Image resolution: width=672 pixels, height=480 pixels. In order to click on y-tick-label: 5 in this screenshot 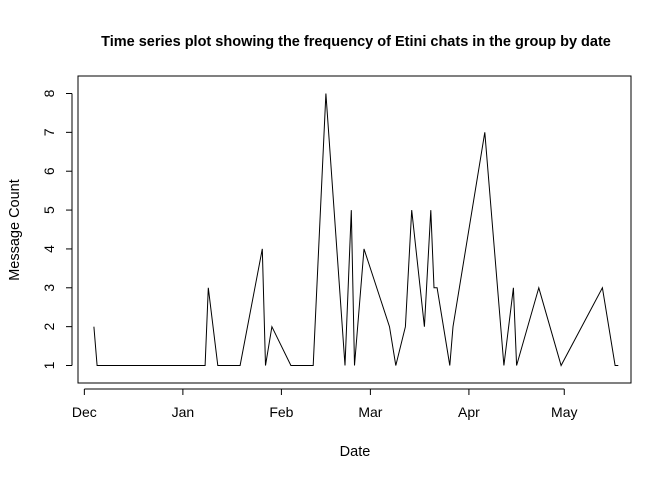, I will do `click(49, 210)`.